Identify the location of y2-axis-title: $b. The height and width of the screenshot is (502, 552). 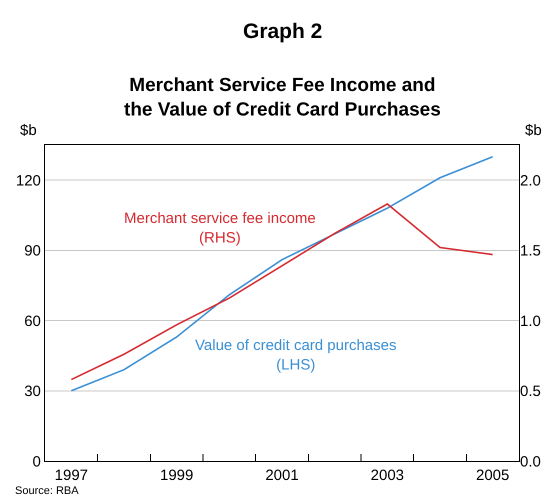
(533, 130).